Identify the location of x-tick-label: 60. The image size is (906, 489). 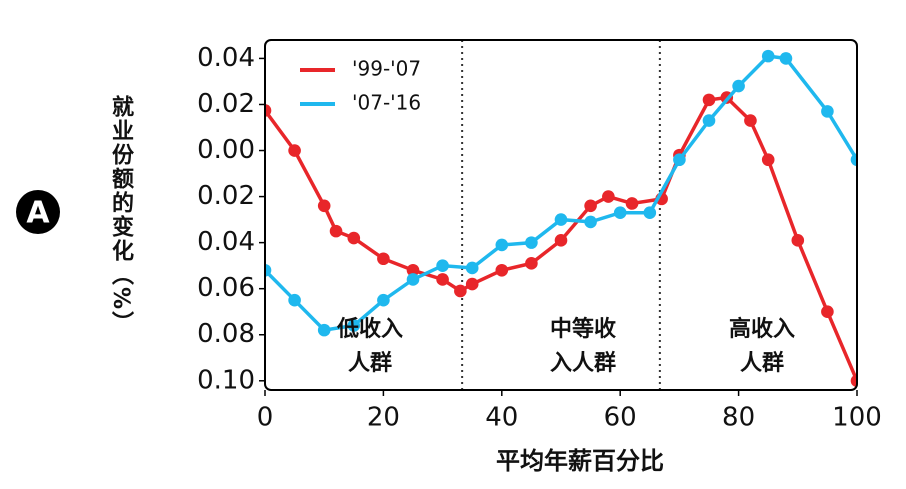
(620, 418).